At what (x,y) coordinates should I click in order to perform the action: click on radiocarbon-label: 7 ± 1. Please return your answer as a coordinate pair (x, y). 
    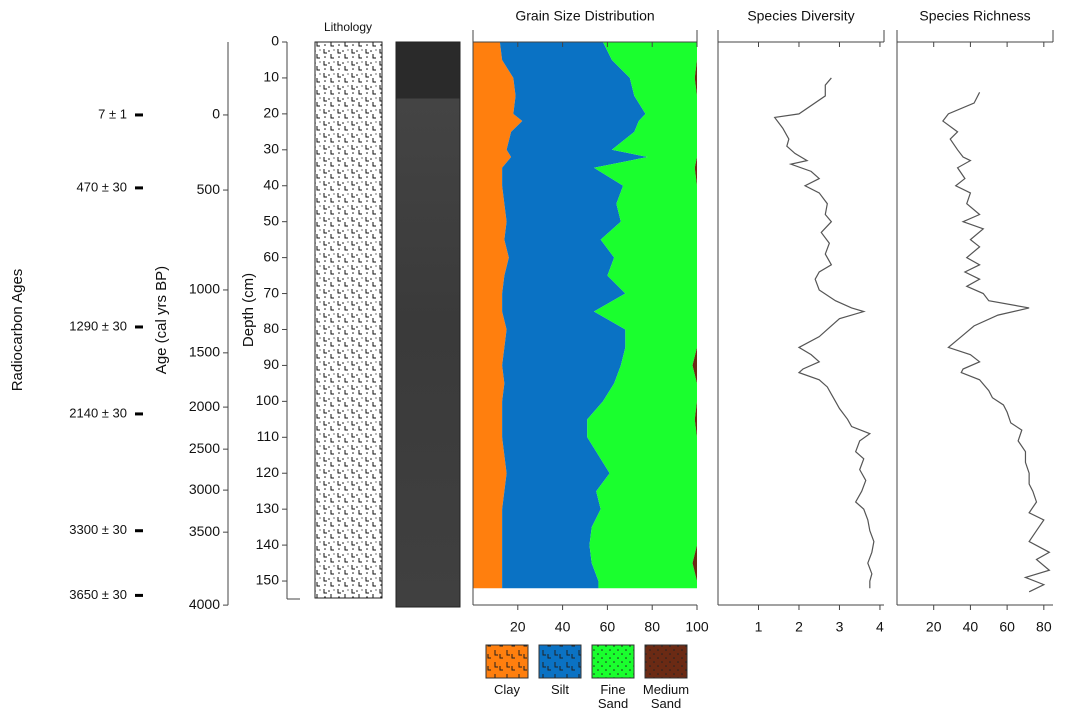
    Looking at the image, I should click on (112, 113).